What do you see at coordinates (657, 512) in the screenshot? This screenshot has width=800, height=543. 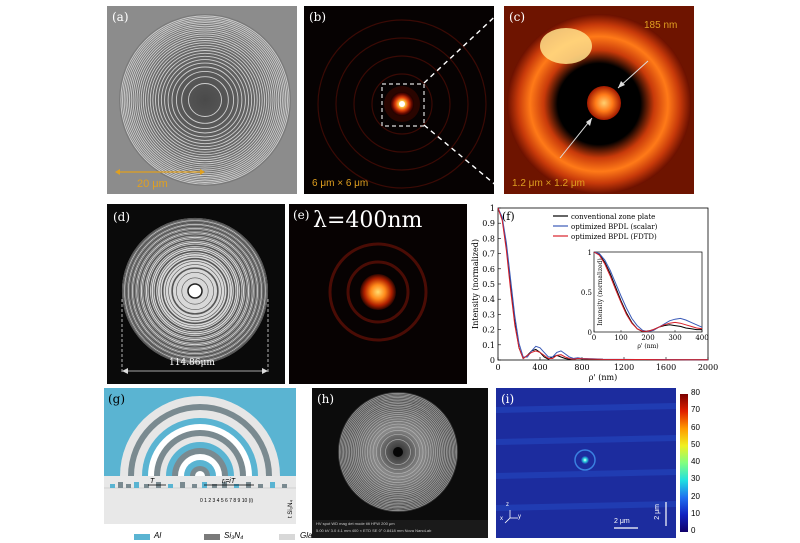 I see `scale-label-i-vertical: 2 μm` at bounding box center [657, 512].